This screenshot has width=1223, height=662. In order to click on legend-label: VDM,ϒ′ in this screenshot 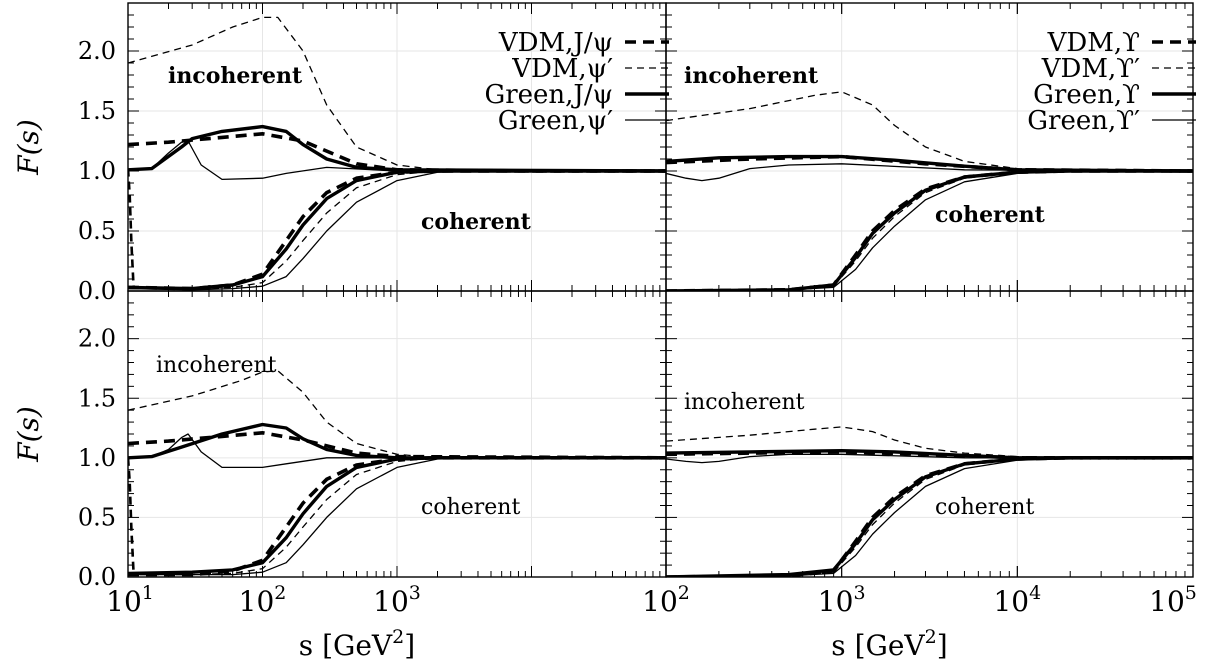, I will do `click(1090, 69)`.